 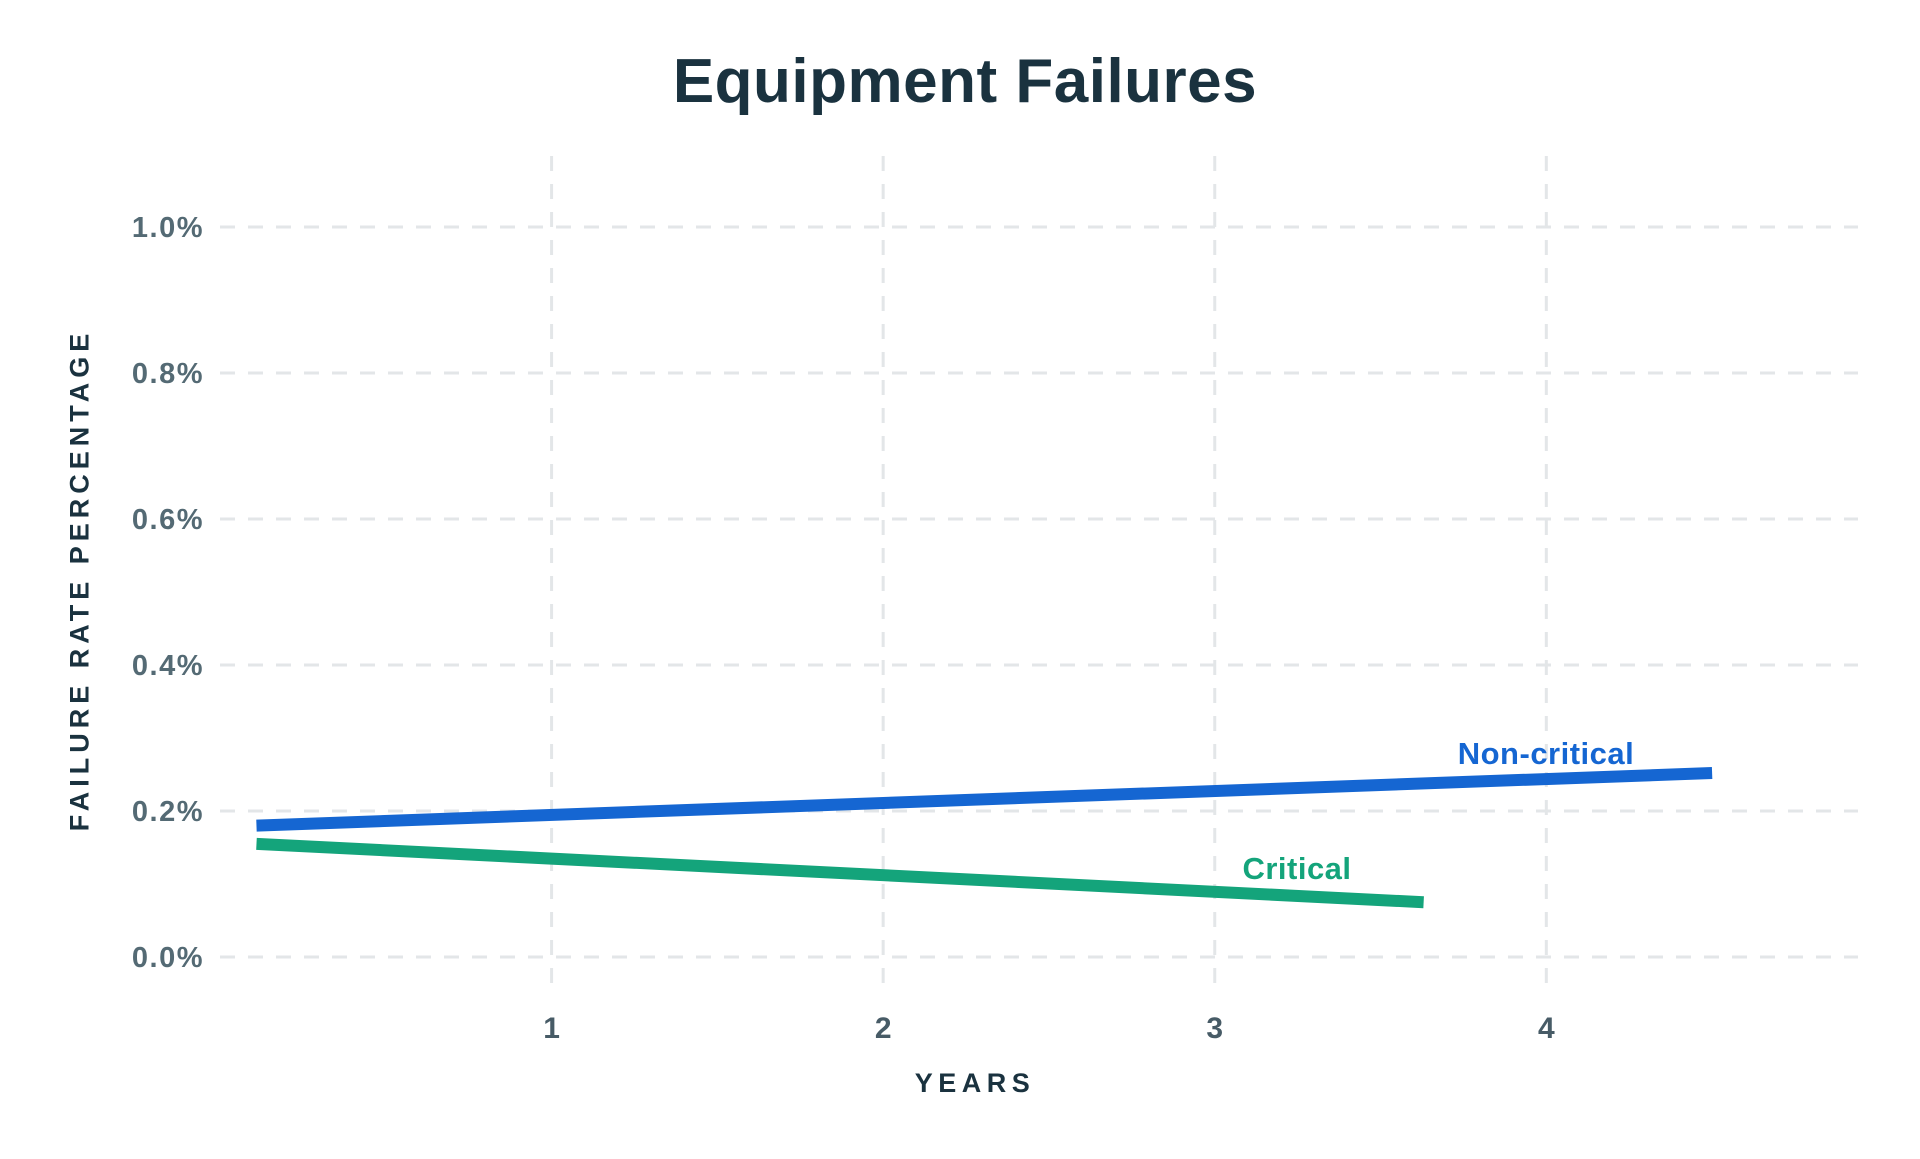 What do you see at coordinates (168, 958) in the screenshot?
I see `y-tick-label: 0.0%` at bounding box center [168, 958].